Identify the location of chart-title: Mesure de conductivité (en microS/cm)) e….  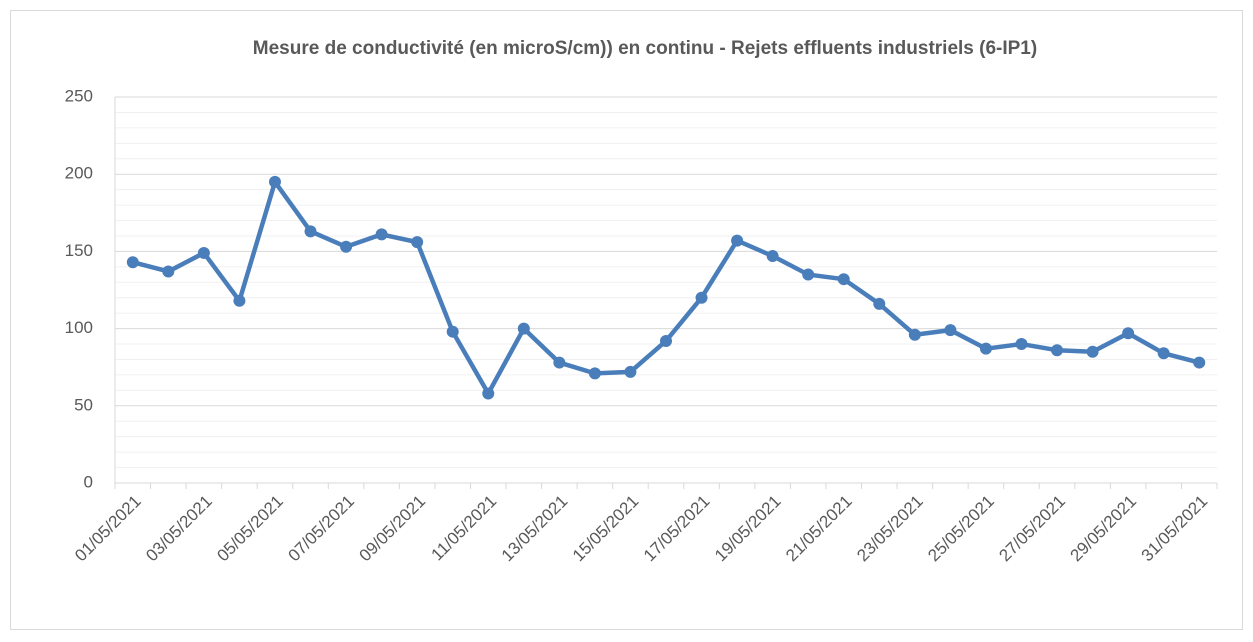
(645, 48).